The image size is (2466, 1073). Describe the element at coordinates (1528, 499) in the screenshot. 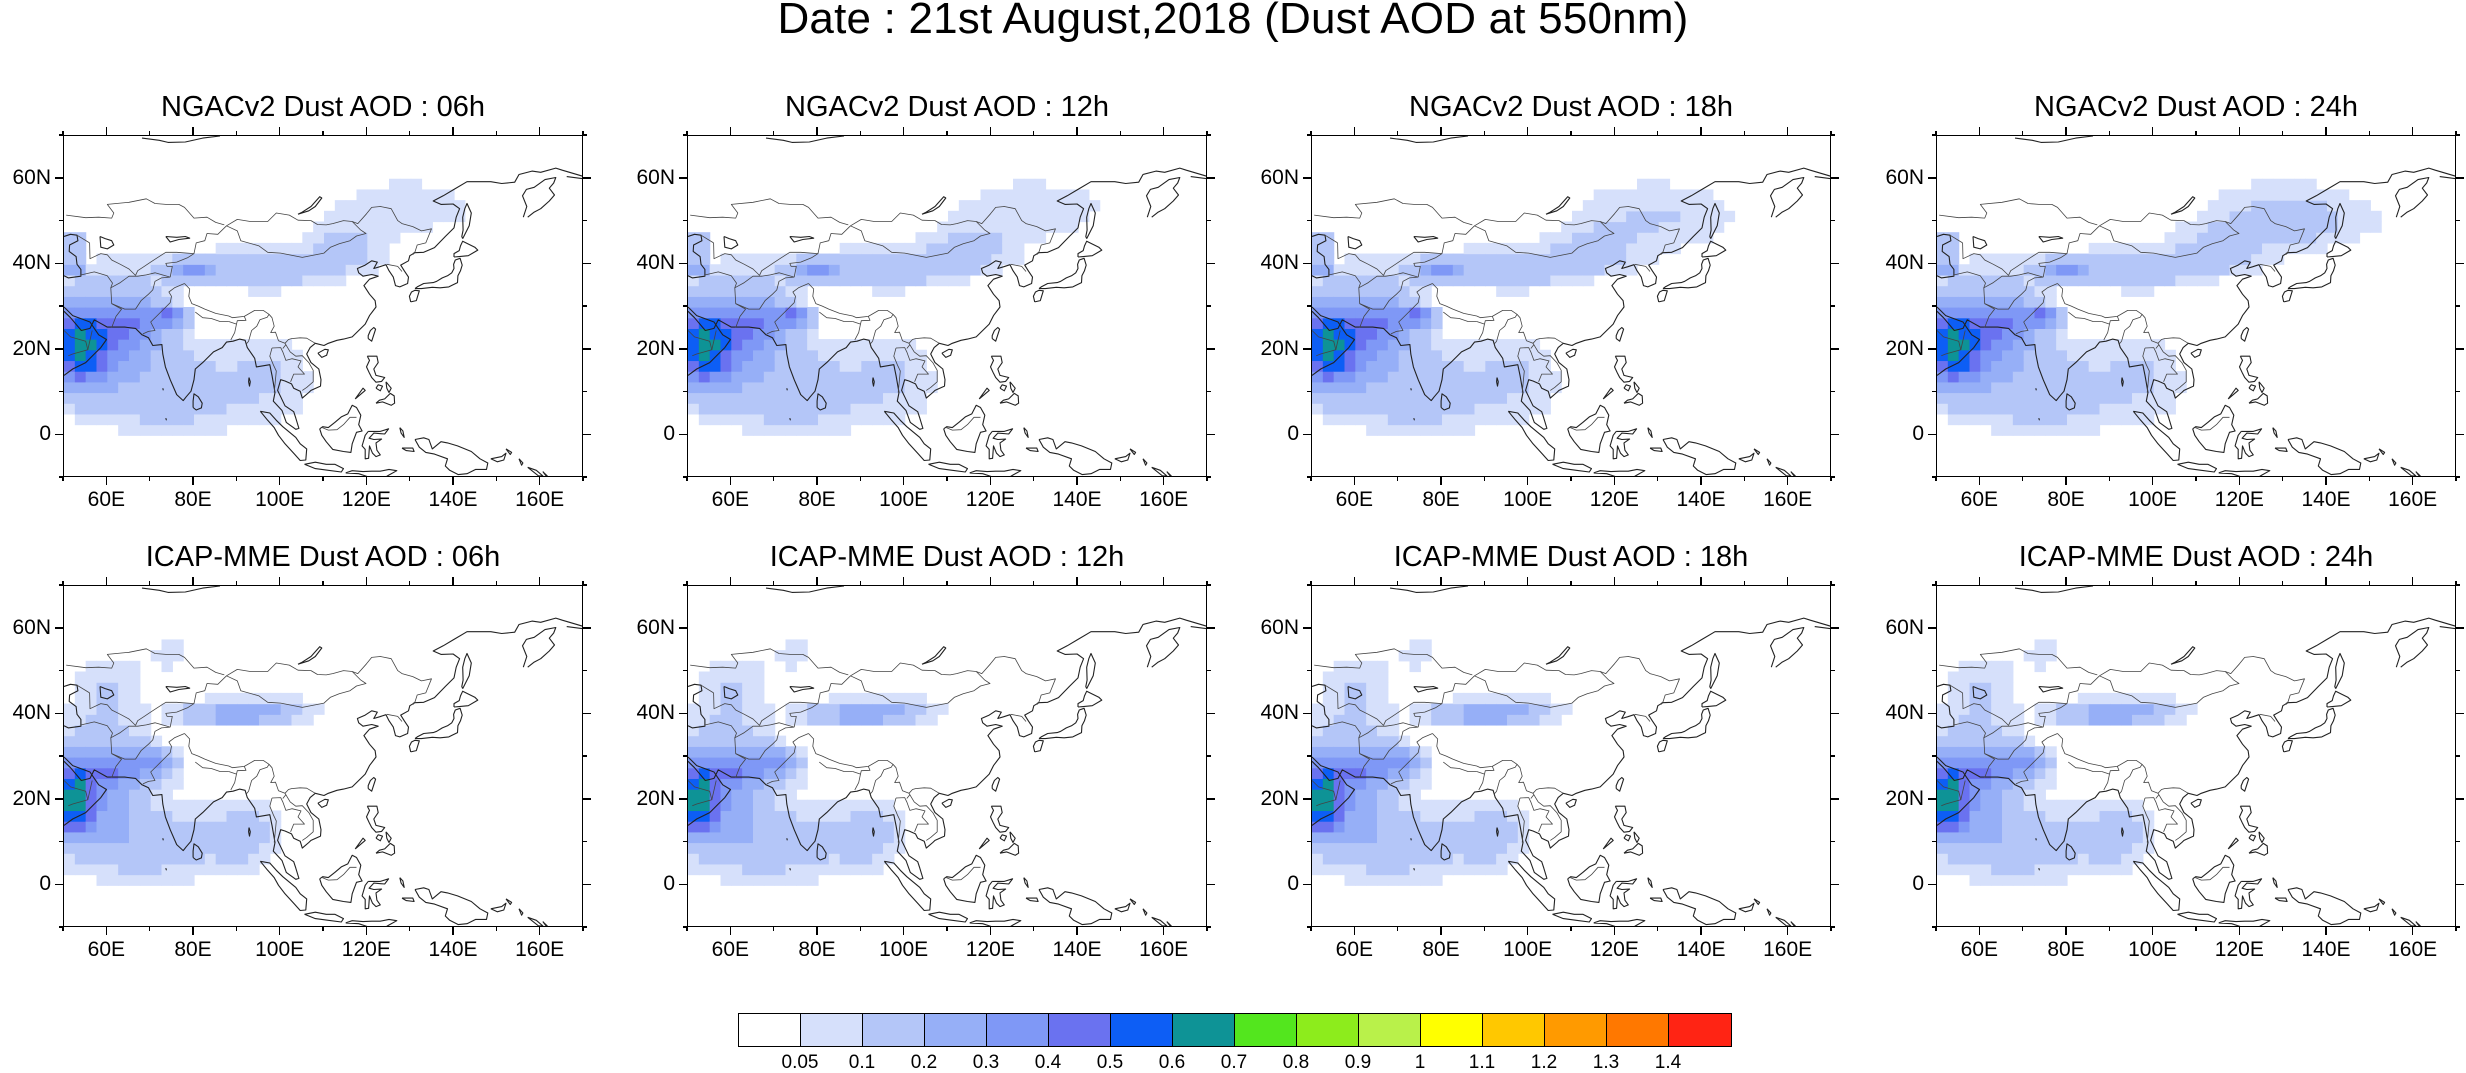

I see `lon-tick-label: 100E` at that location.